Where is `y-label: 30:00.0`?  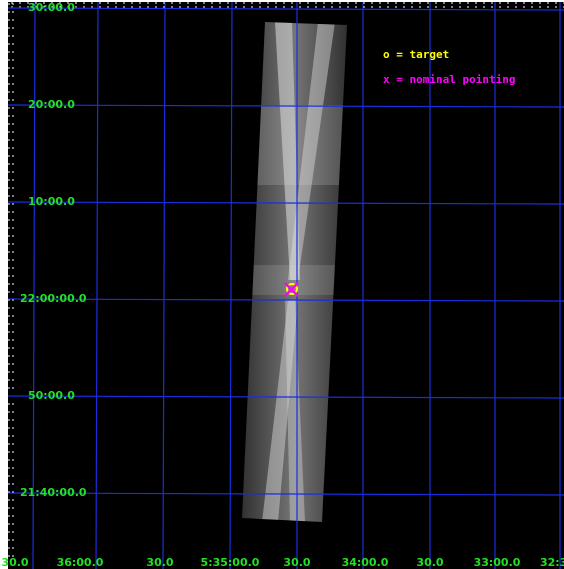 y-label: 30:00.0 is located at coordinates (51, 7).